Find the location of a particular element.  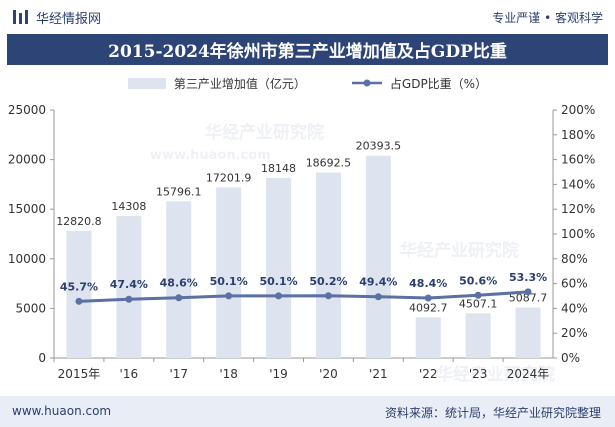

line-value-label: 45.7% is located at coordinates (79, 286).